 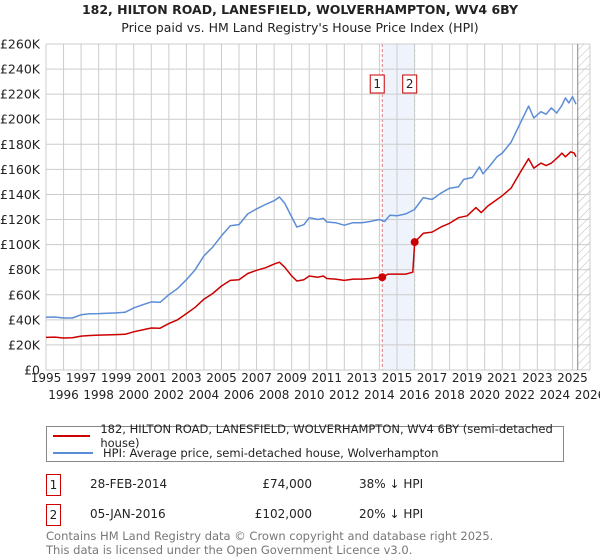 I want to click on x-tick-label: 2025, so click(x=572, y=378).